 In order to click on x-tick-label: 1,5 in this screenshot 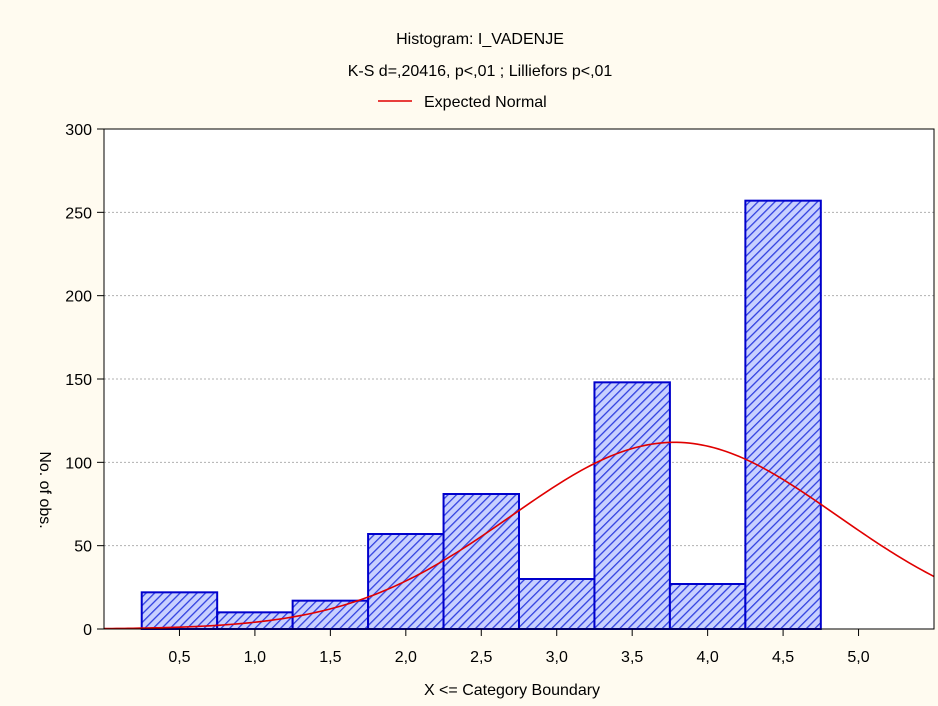, I will do `click(330, 657)`.